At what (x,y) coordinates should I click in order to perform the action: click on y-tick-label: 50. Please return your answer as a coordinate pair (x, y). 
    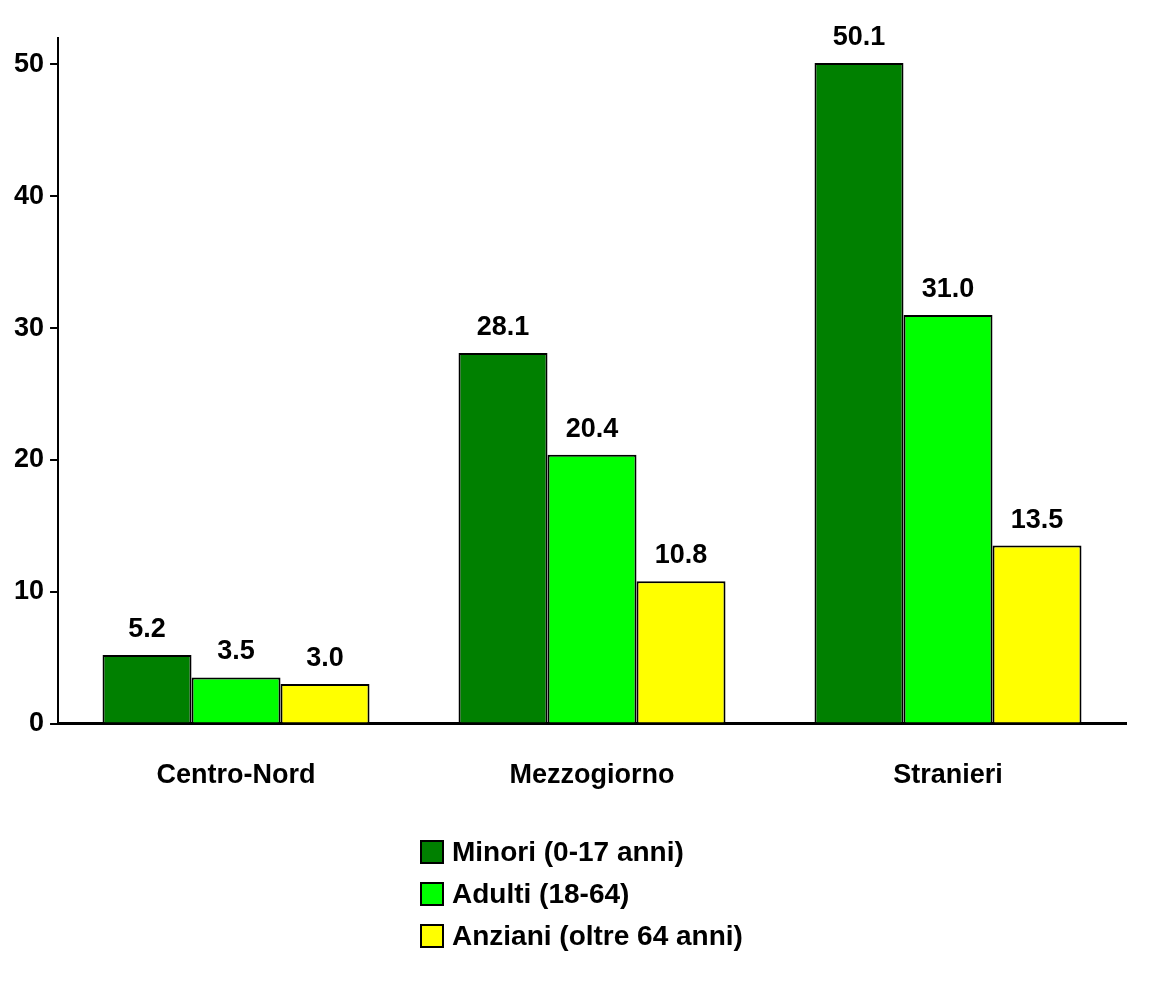
    Looking at the image, I should click on (29, 62).